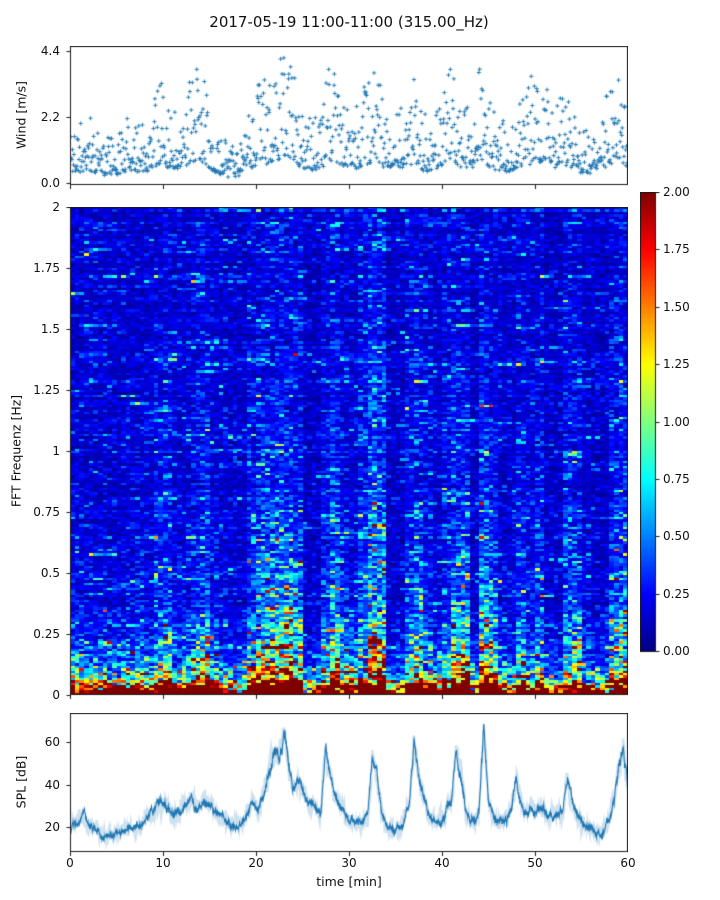  Describe the element at coordinates (346, 118) in the screenshot. I see `wind-scatter-plot` at that location.